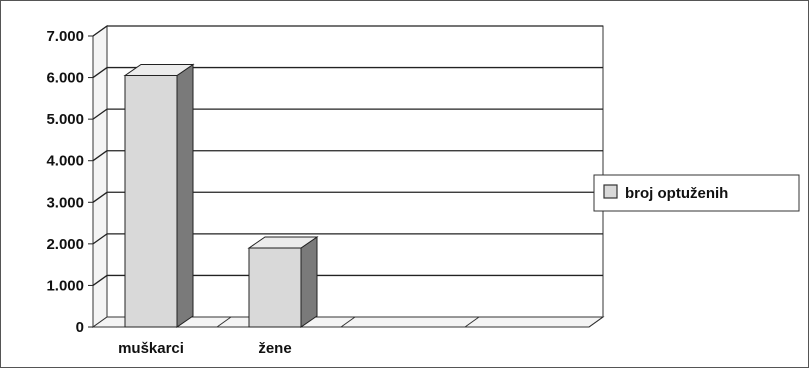 The height and width of the screenshot is (369, 809). What do you see at coordinates (65, 36) in the screenshot?
I see `y-tick-label: 7.000` at bounding box center [65, 36].